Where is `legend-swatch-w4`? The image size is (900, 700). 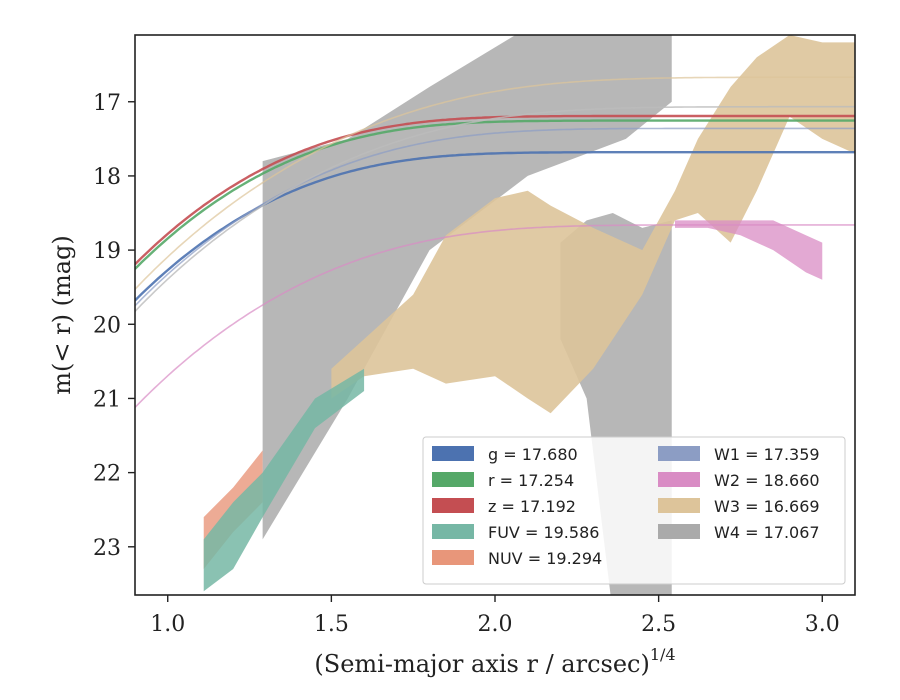
legend-swatch-w4 is located at coordinates (679, 531).